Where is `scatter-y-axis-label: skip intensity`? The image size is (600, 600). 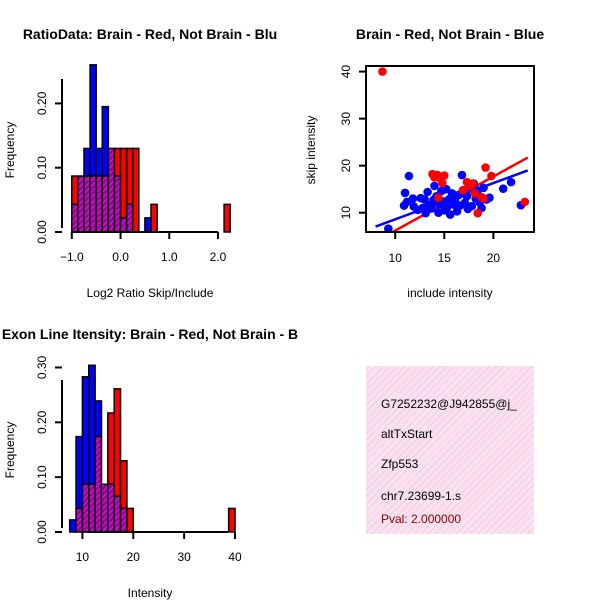 scatter-y-axis-label: skip intensity is located at coordinates (311, 150).